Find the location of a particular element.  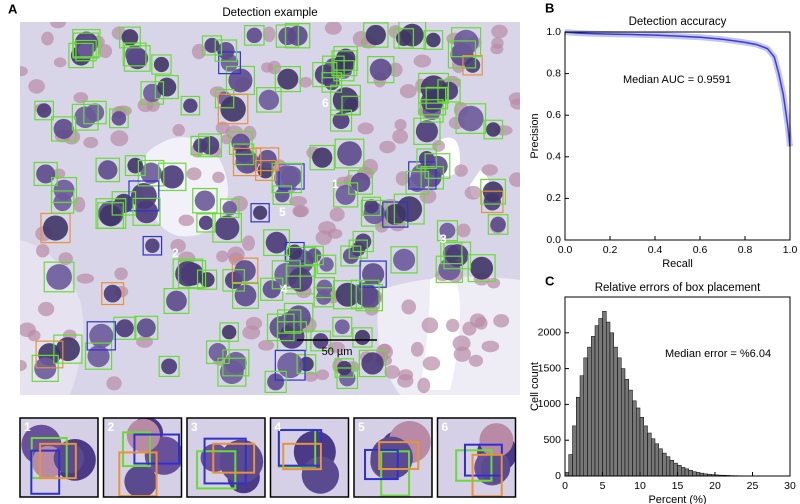

inset-label: 4 is located at coordinates (278, 427).